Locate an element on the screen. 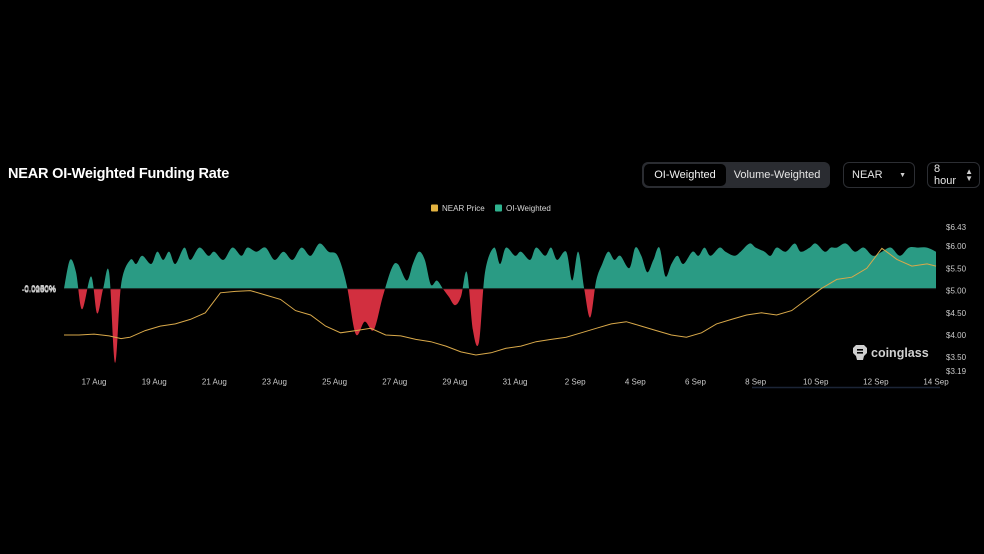  x-tick-label: 25 Aug is located at coordinates (334, 382).